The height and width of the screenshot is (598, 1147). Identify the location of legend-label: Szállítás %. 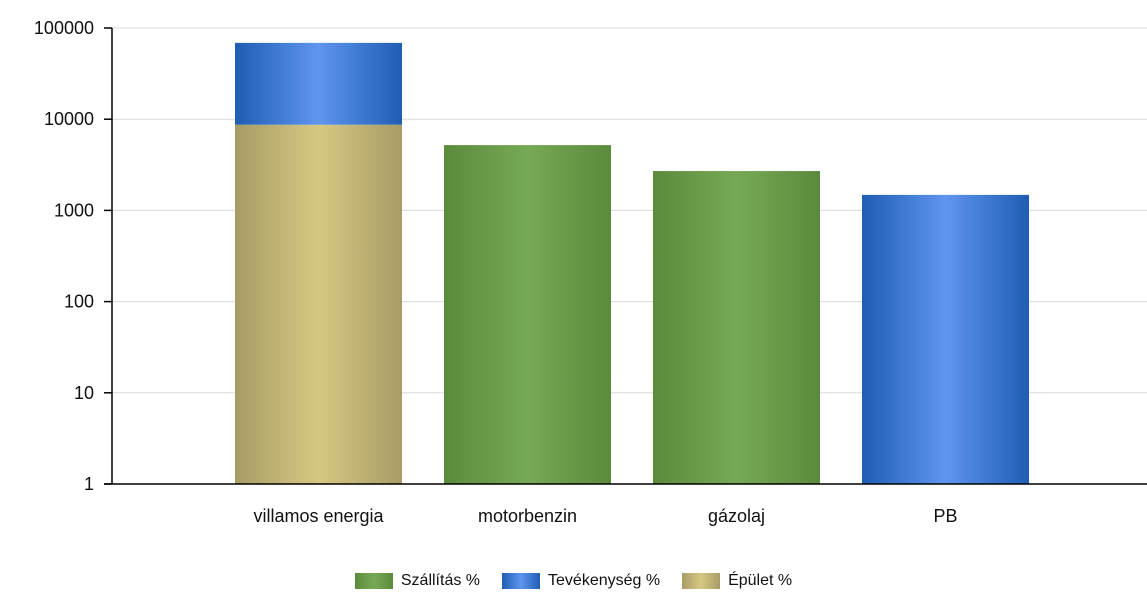
(440, 580).